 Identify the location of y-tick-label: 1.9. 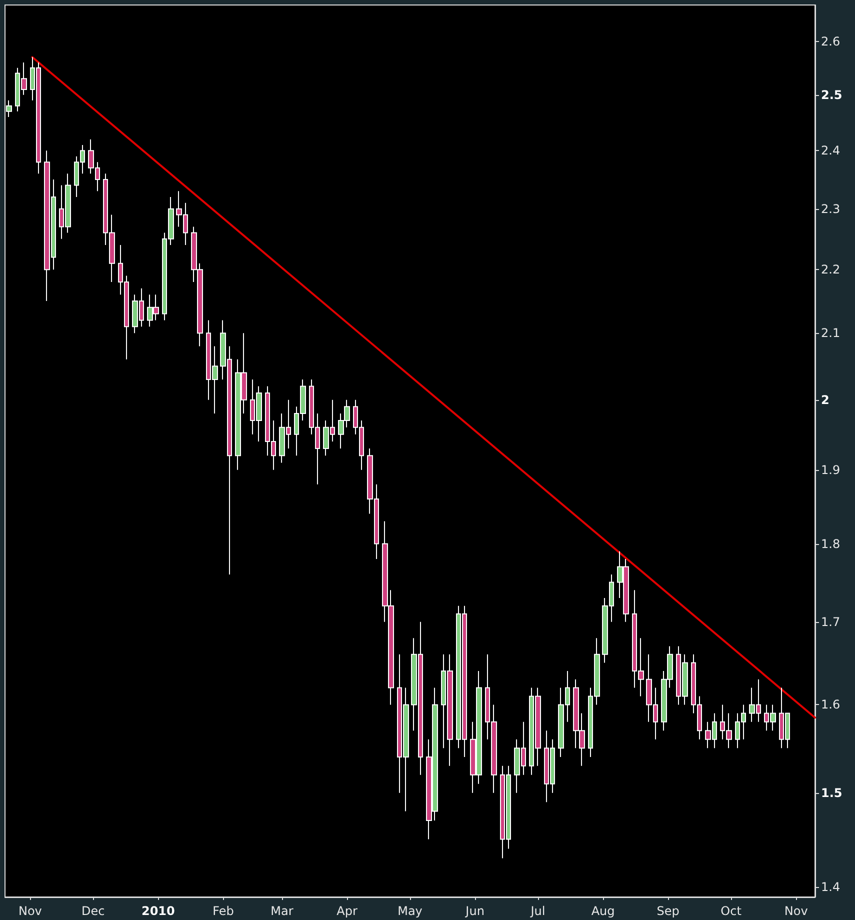
(830, 469).